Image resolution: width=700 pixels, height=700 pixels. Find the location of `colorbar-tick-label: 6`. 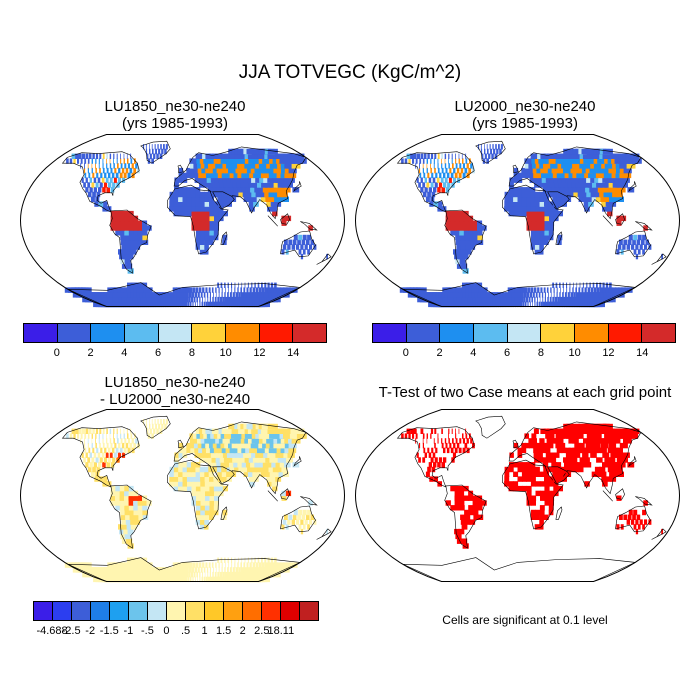

colorbar-tick-label: 6 is located at coordinates (158, 353).